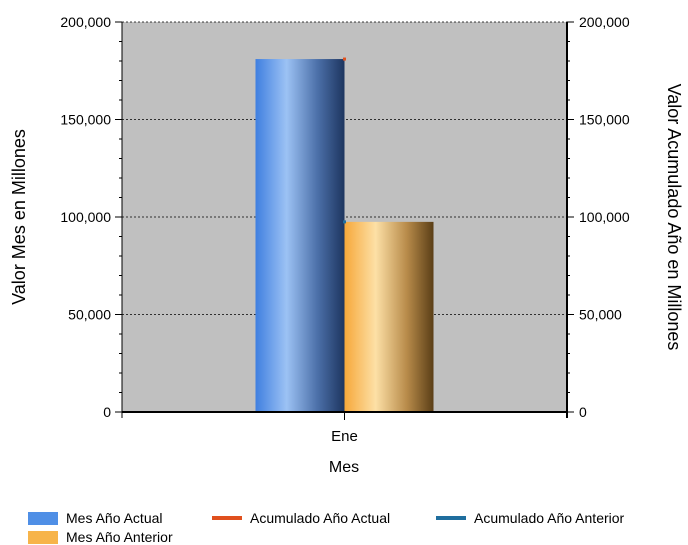 Image resolution: width=688 pixels, height=545 pixels. Describe the element at coordinates (344, 467) in the screenshot. I see `x-axis-title: Mes` at that location.